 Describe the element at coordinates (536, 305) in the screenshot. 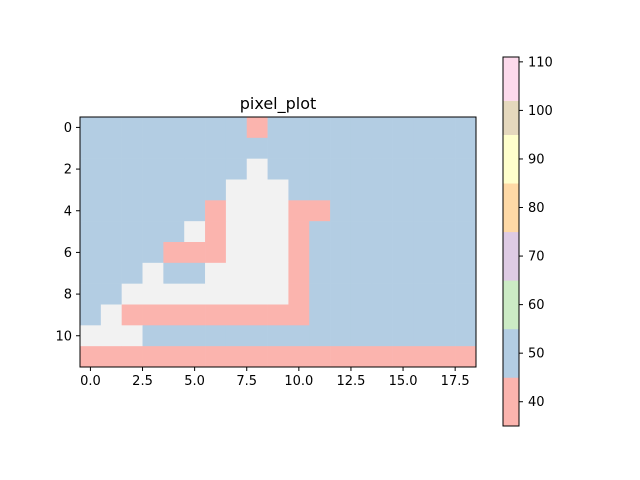

I see `colorbar-tick-label: 60` at that location.